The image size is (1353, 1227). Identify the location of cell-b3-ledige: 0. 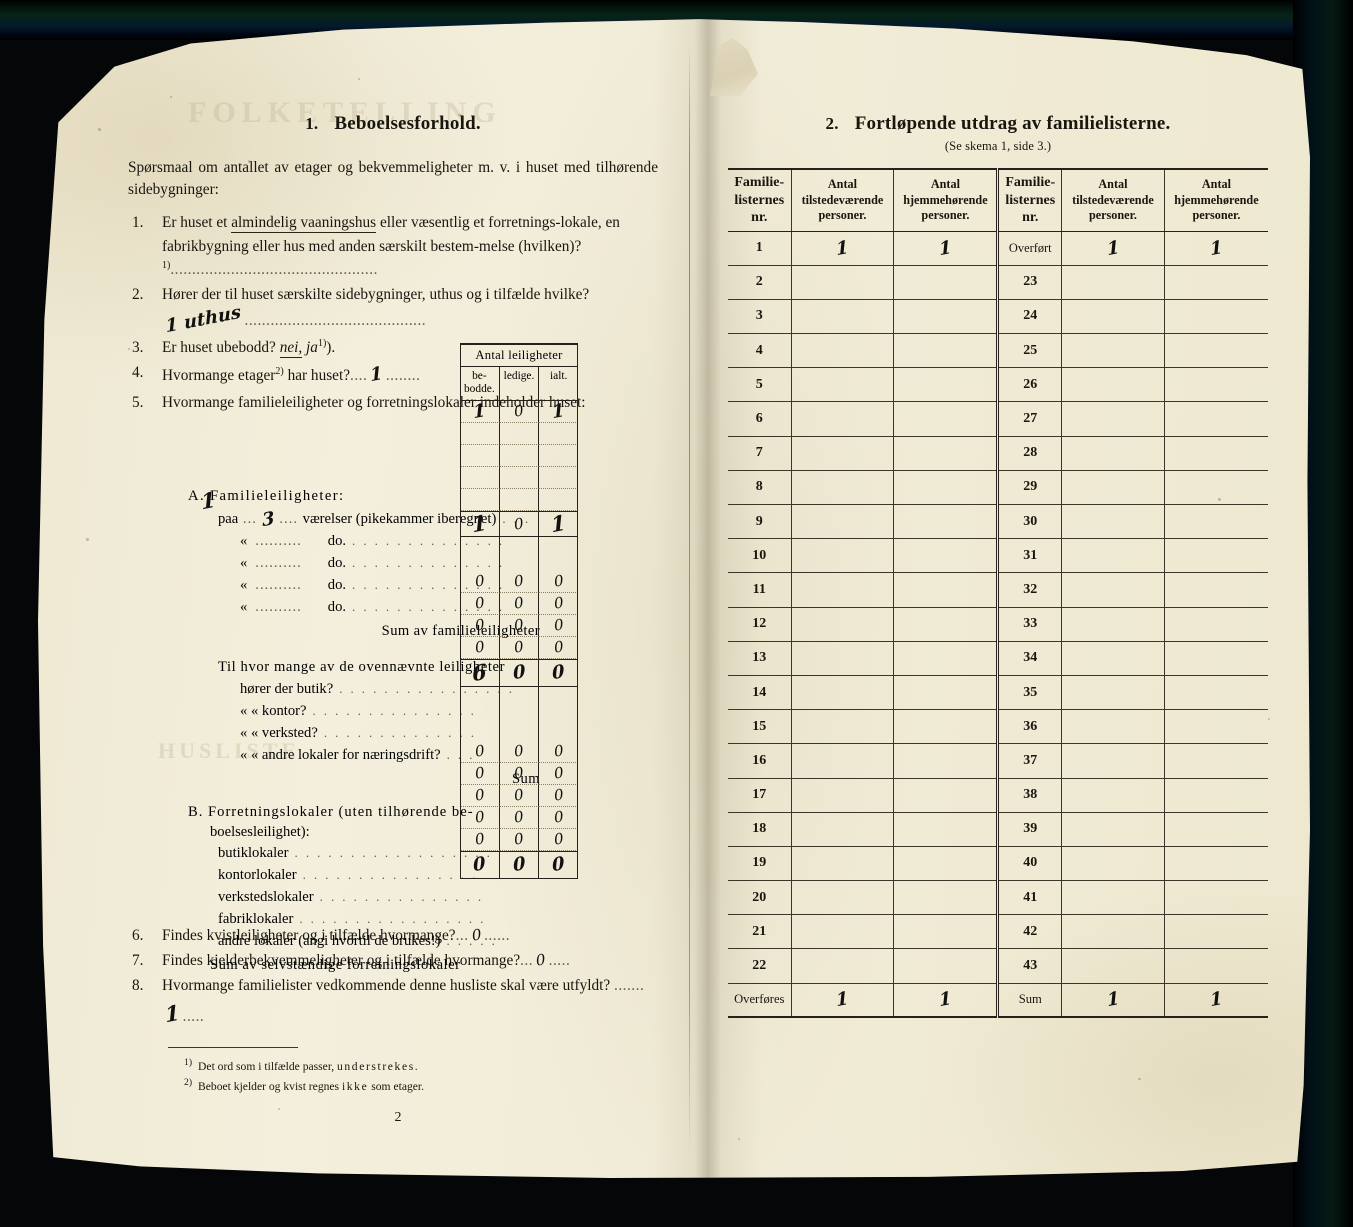
(519, 817).